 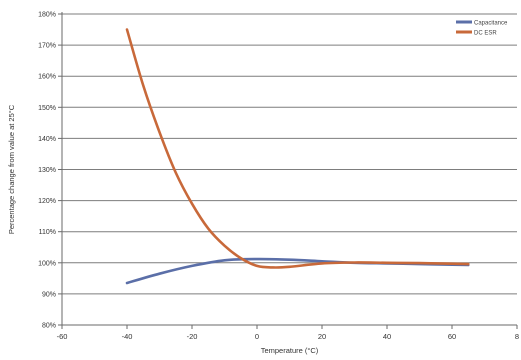 I want to click on x-tick-label: 20, so click(x=322, y=336).